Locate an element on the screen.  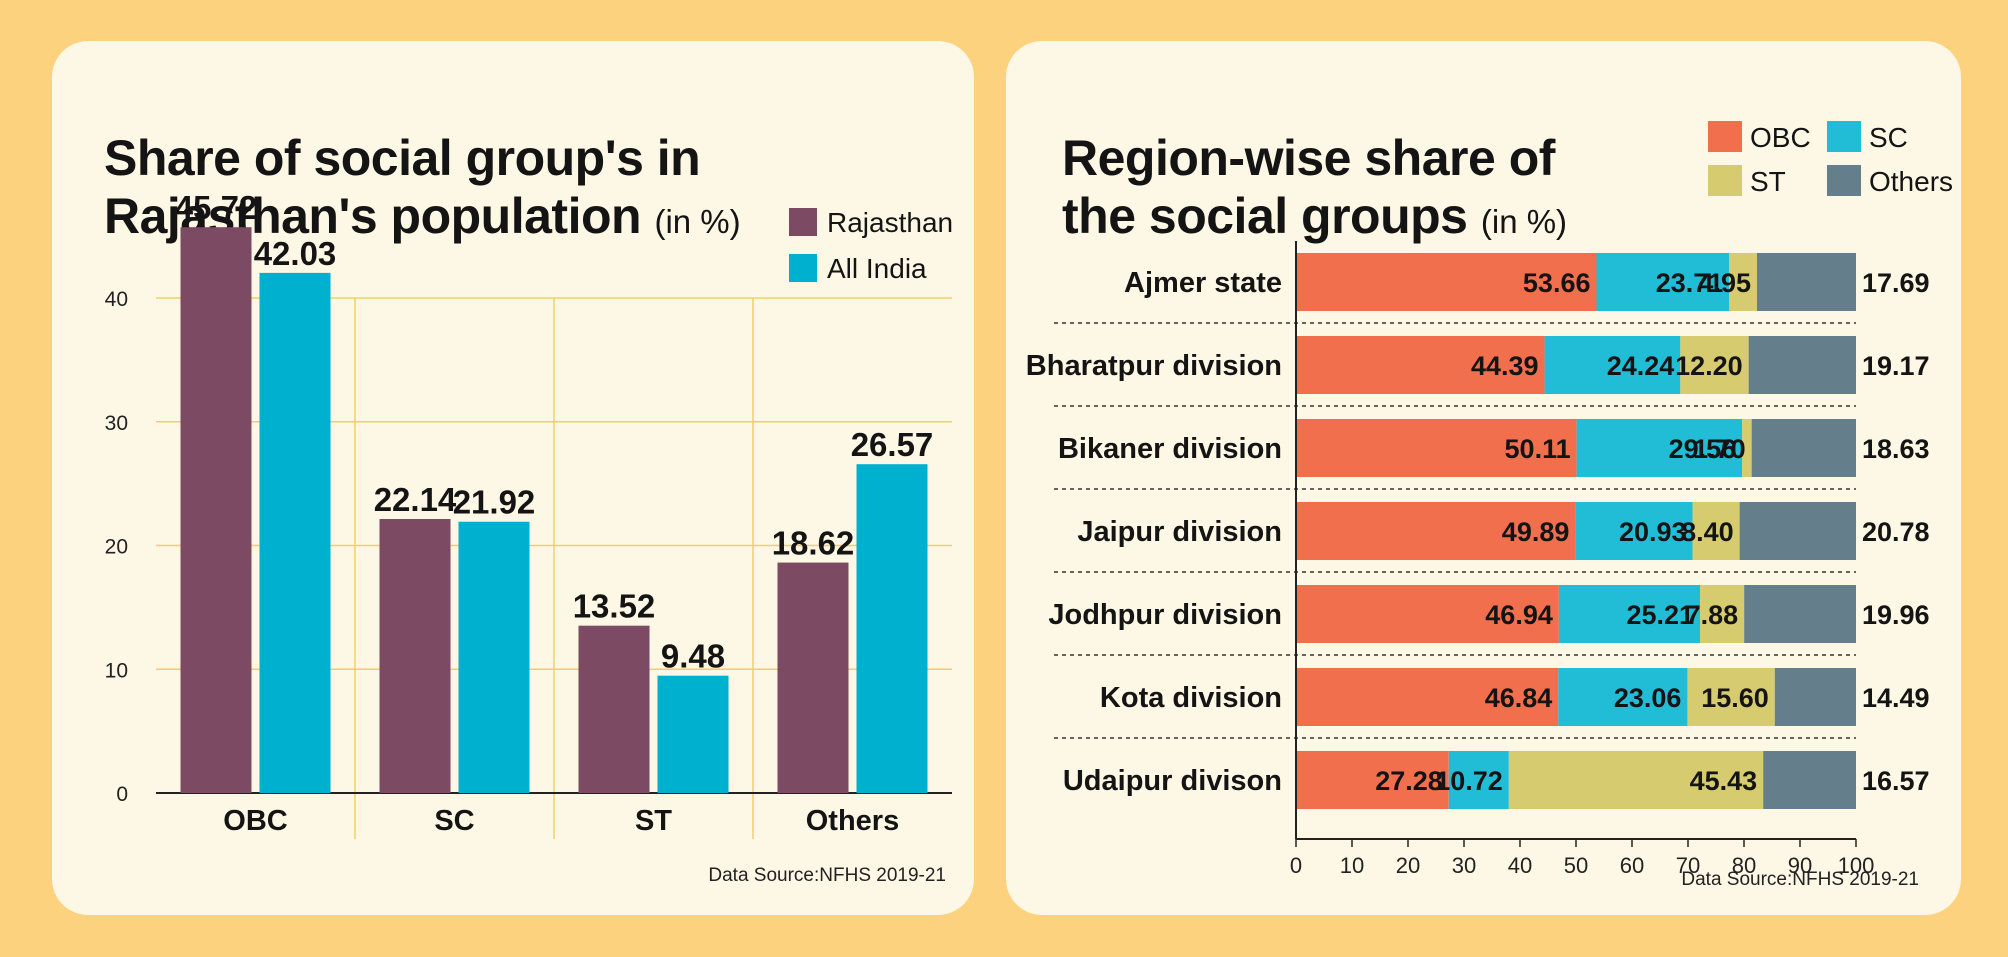
segment-sc-kota-division is located at coordinates (1623, 697).